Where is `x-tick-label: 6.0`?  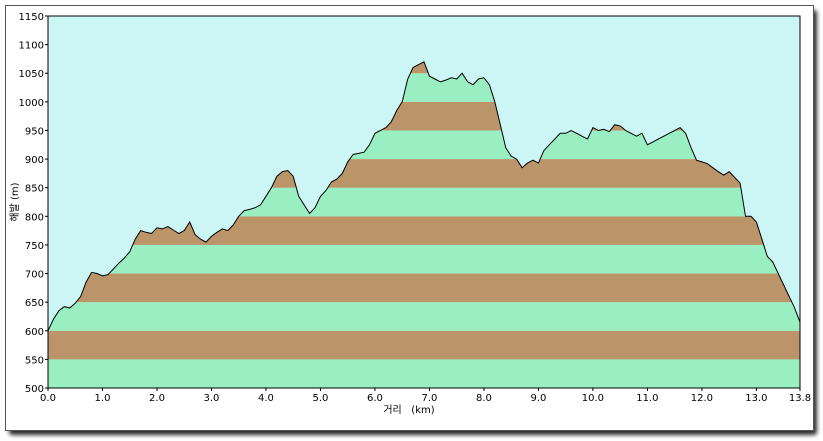
x-tick-label: 6.0 is located at coordinates (375, 398).